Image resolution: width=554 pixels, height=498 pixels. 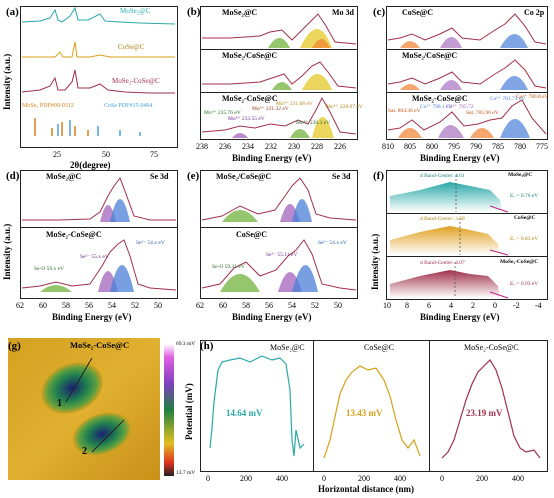 What do you see at coordinates (90, 165) in the screenshot?
I see `x-axis-label: 2θ(degree)` at bounding box center [90, 165].